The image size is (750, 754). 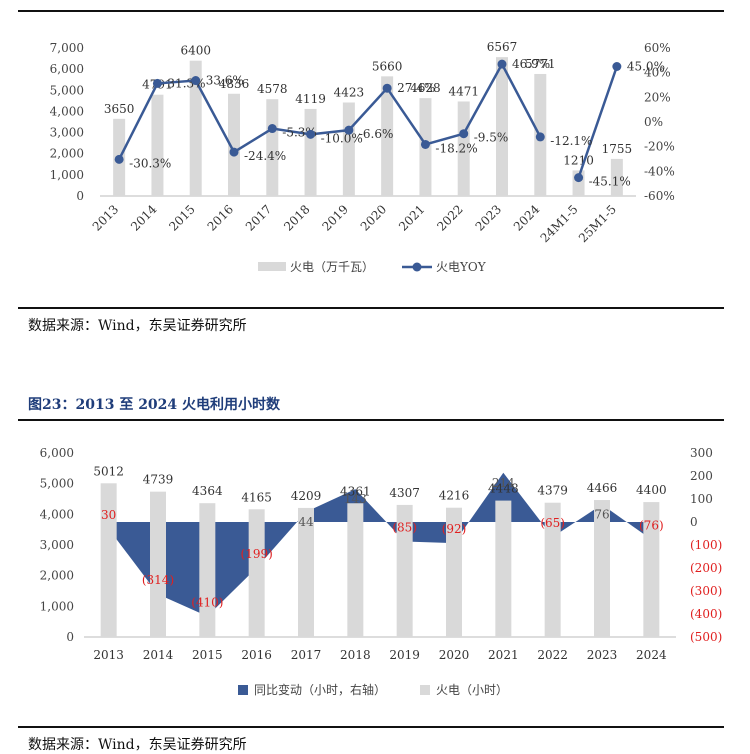 What do you see at coordinates (610, 182) in the screenshot?
I see `yoy-label: -45.1%` at bounding box center [610, 182].